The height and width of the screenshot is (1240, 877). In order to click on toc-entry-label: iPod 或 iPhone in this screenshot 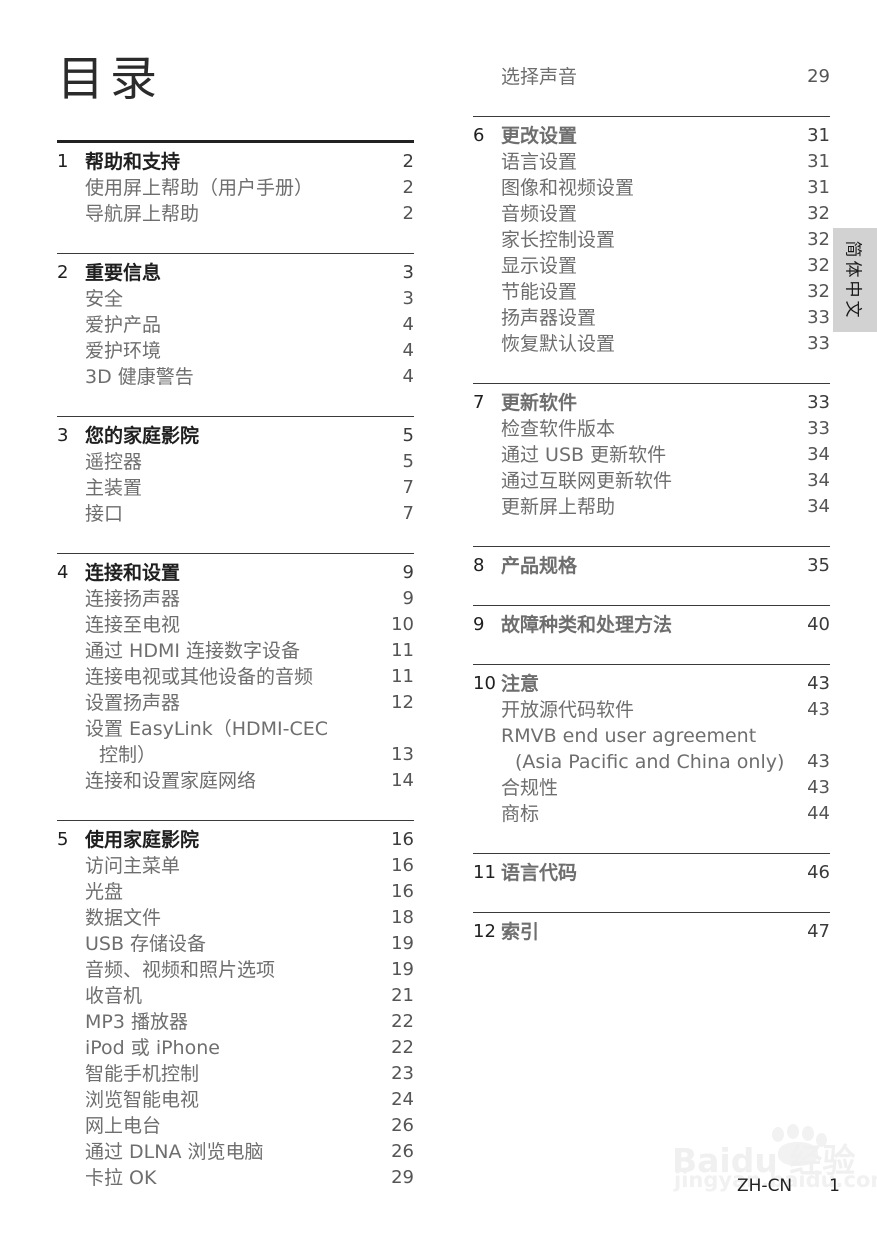, I will do `click(152, 1048)`.